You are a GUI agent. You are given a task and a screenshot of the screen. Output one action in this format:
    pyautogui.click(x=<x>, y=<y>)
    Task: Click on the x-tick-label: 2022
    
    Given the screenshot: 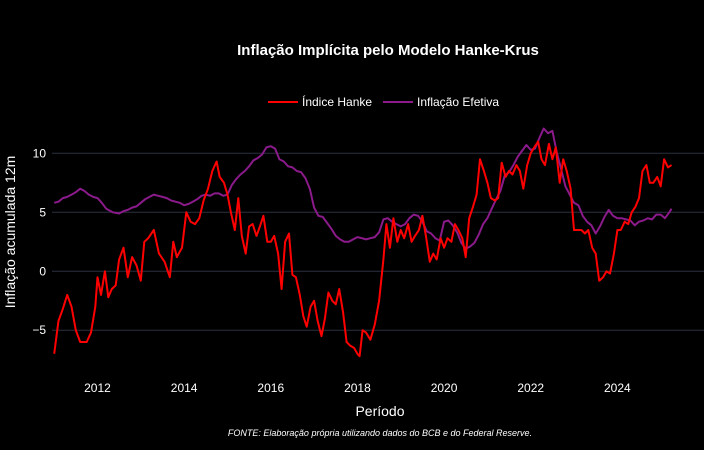 What is the action you would take?
    pyautogui.click(x=530, y=388)
    